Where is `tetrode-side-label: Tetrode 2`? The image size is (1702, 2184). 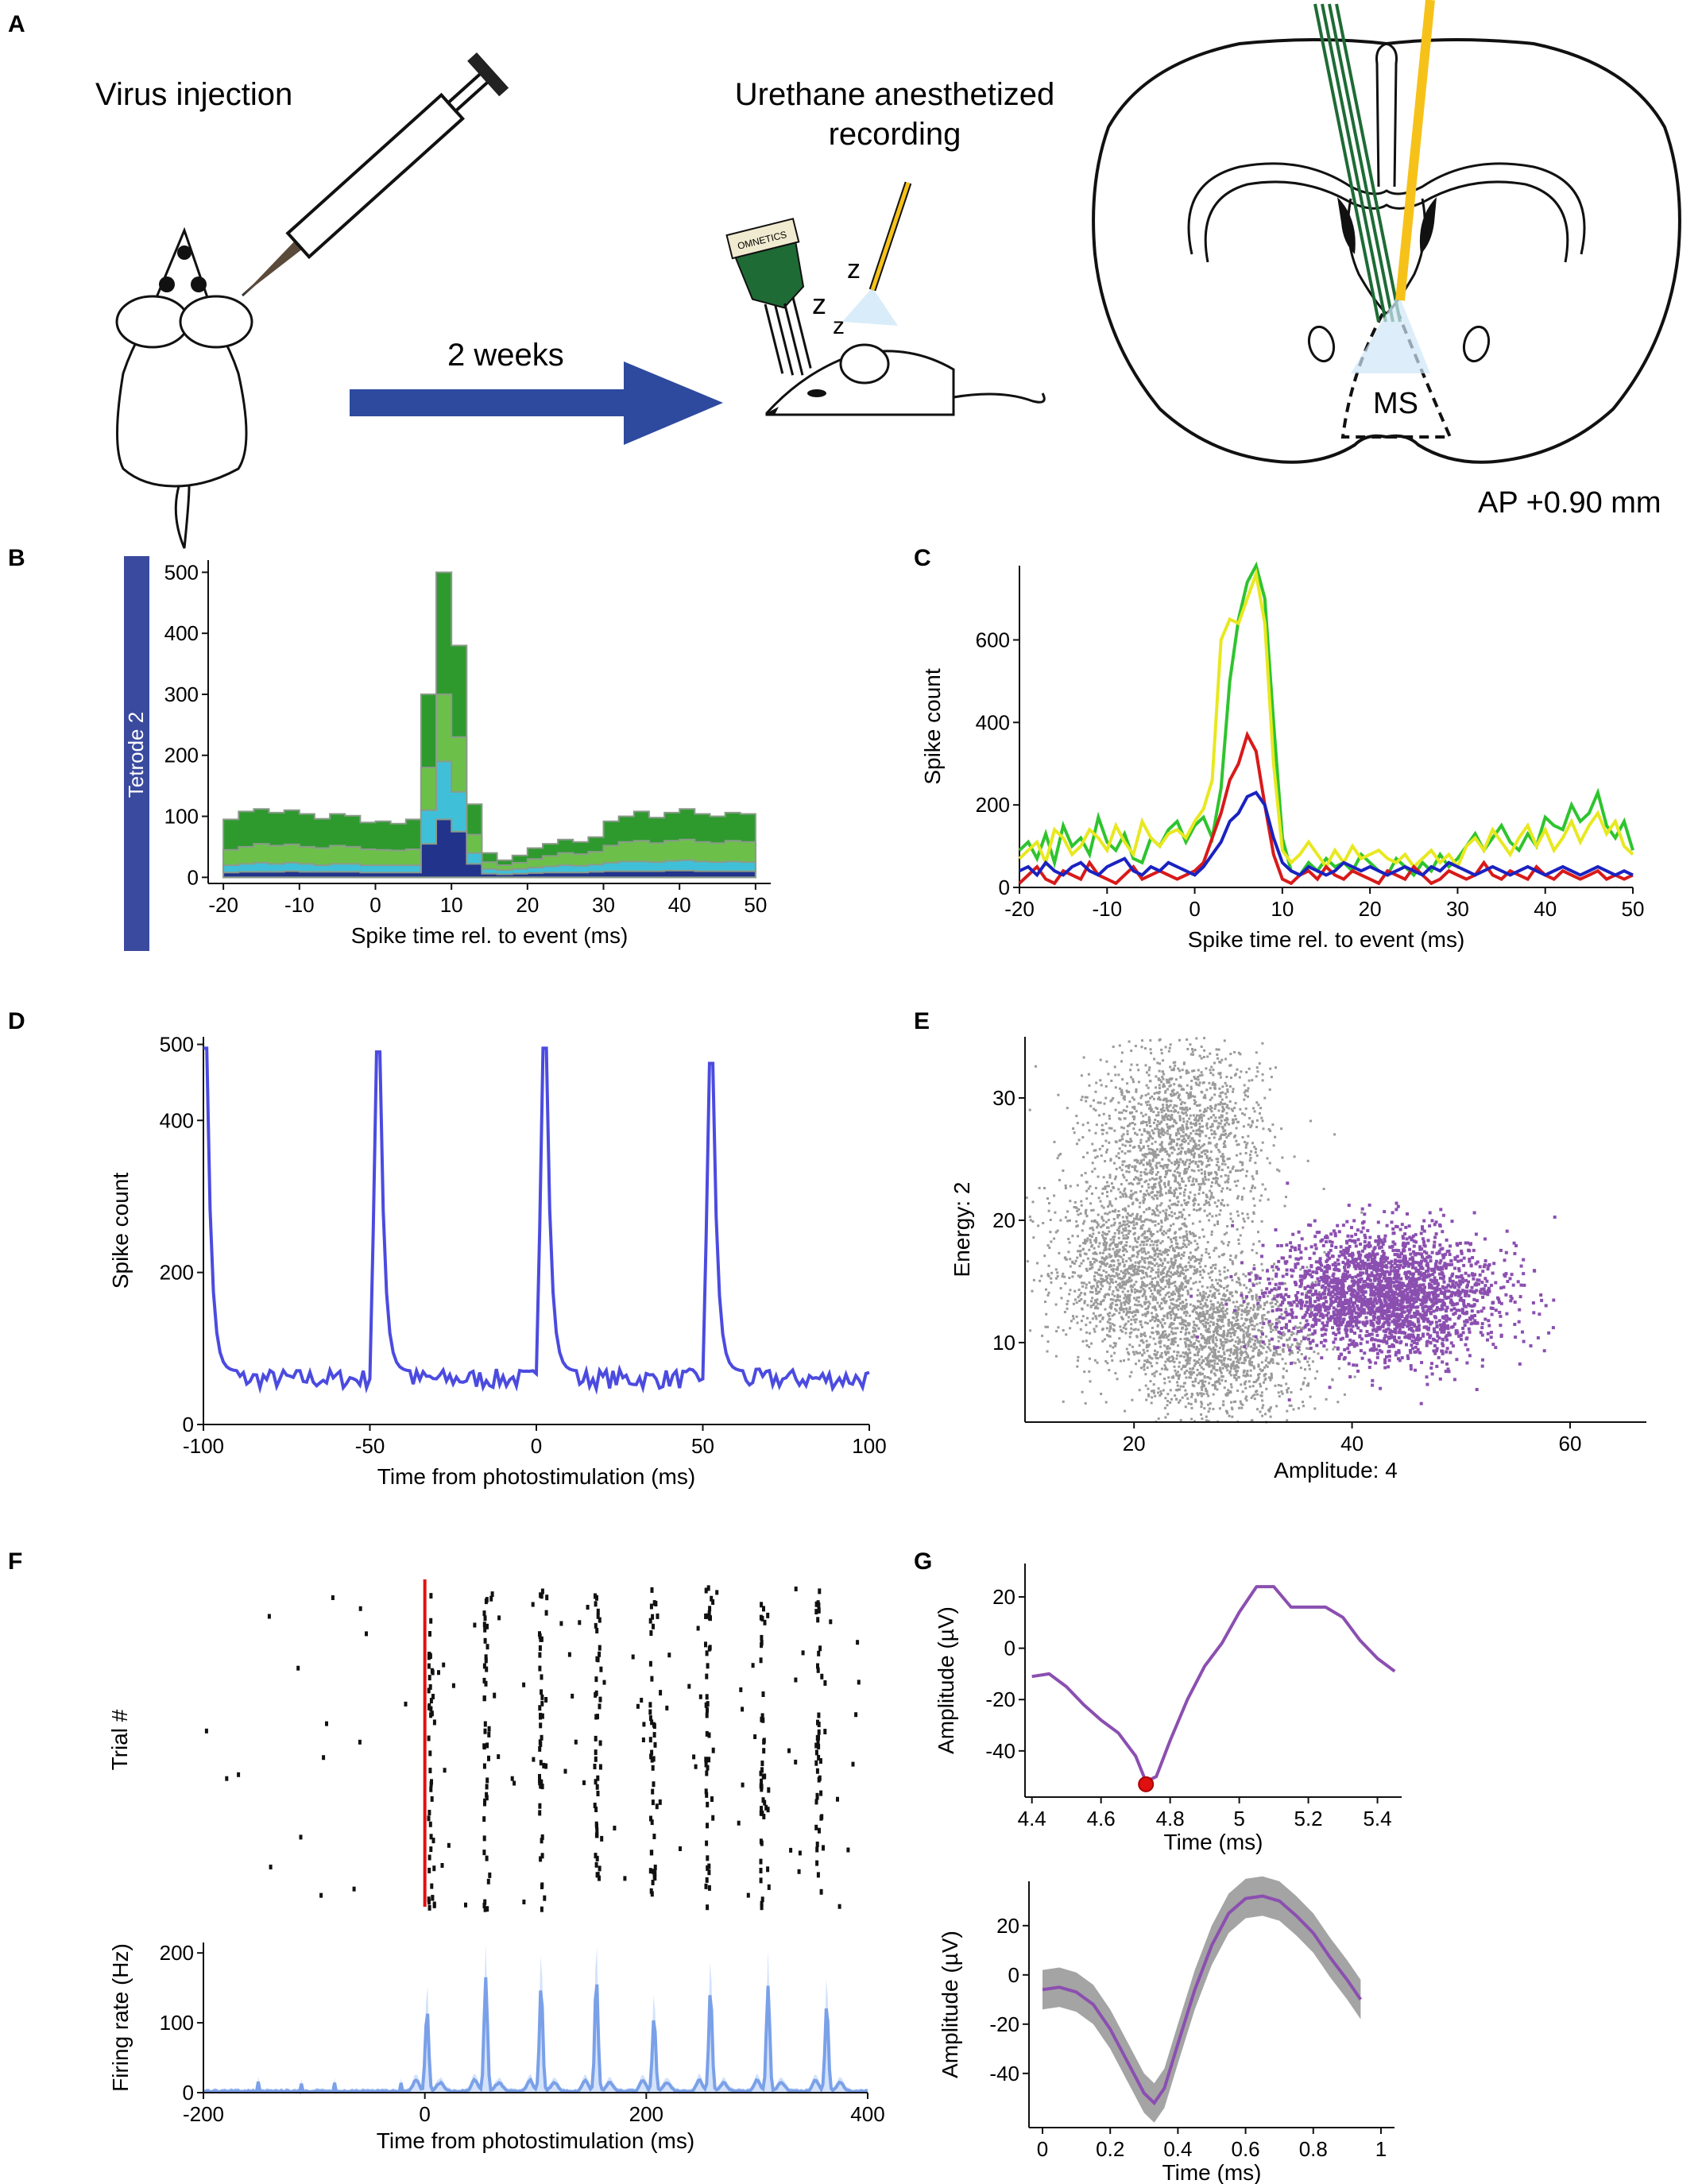 tetrode-side-label: Tetrode 2 is located at coordinates (136, 755).